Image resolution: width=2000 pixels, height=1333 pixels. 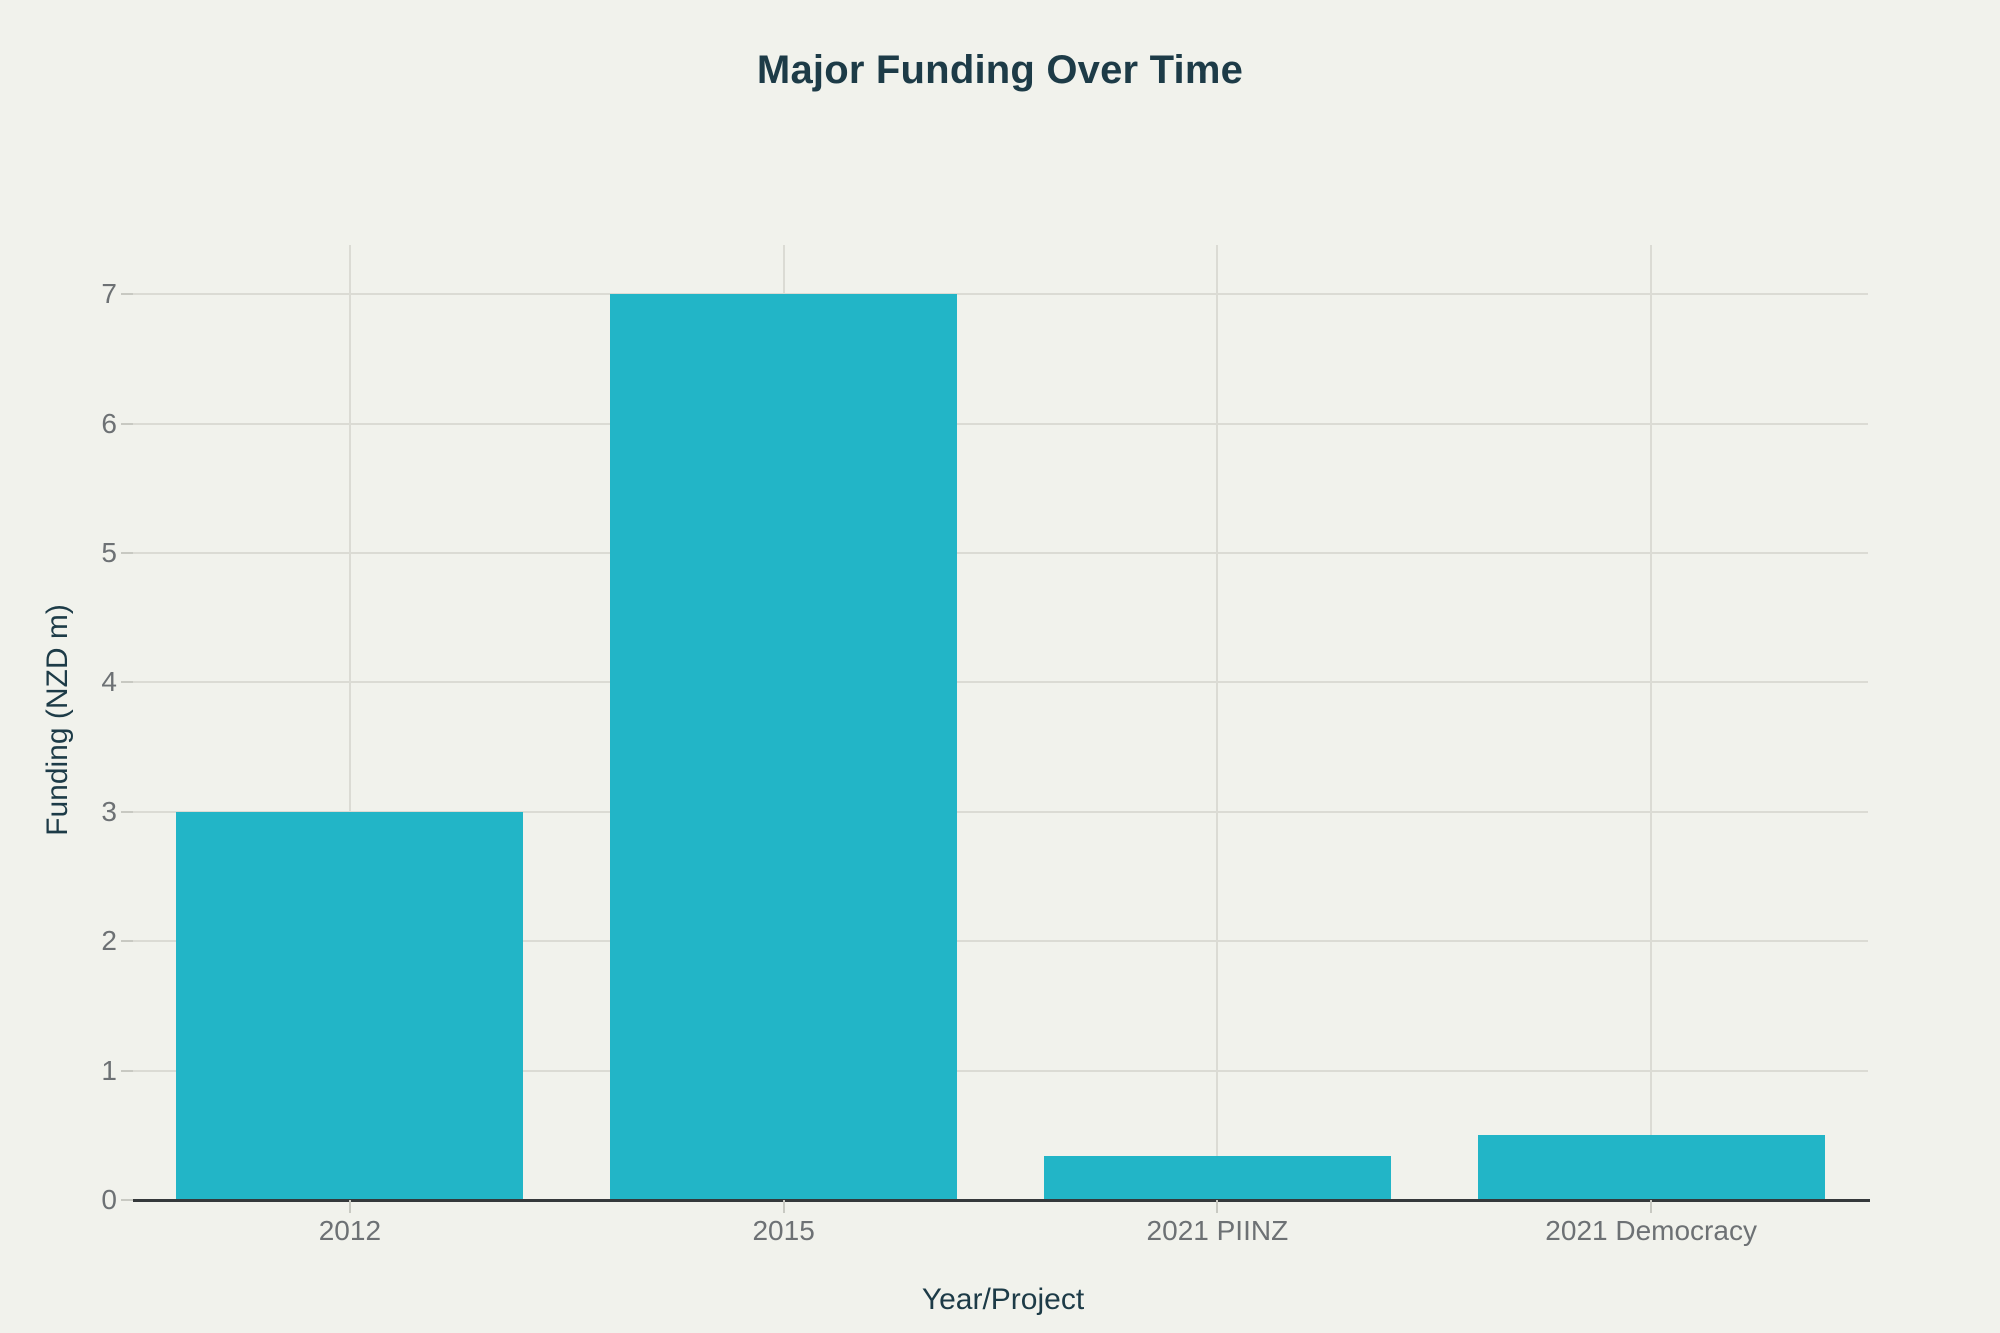 What do you see at coordinates (109, 552) in the screenshot?
I see `y-tick-label-5: 5` at bounding box center [109, 552].